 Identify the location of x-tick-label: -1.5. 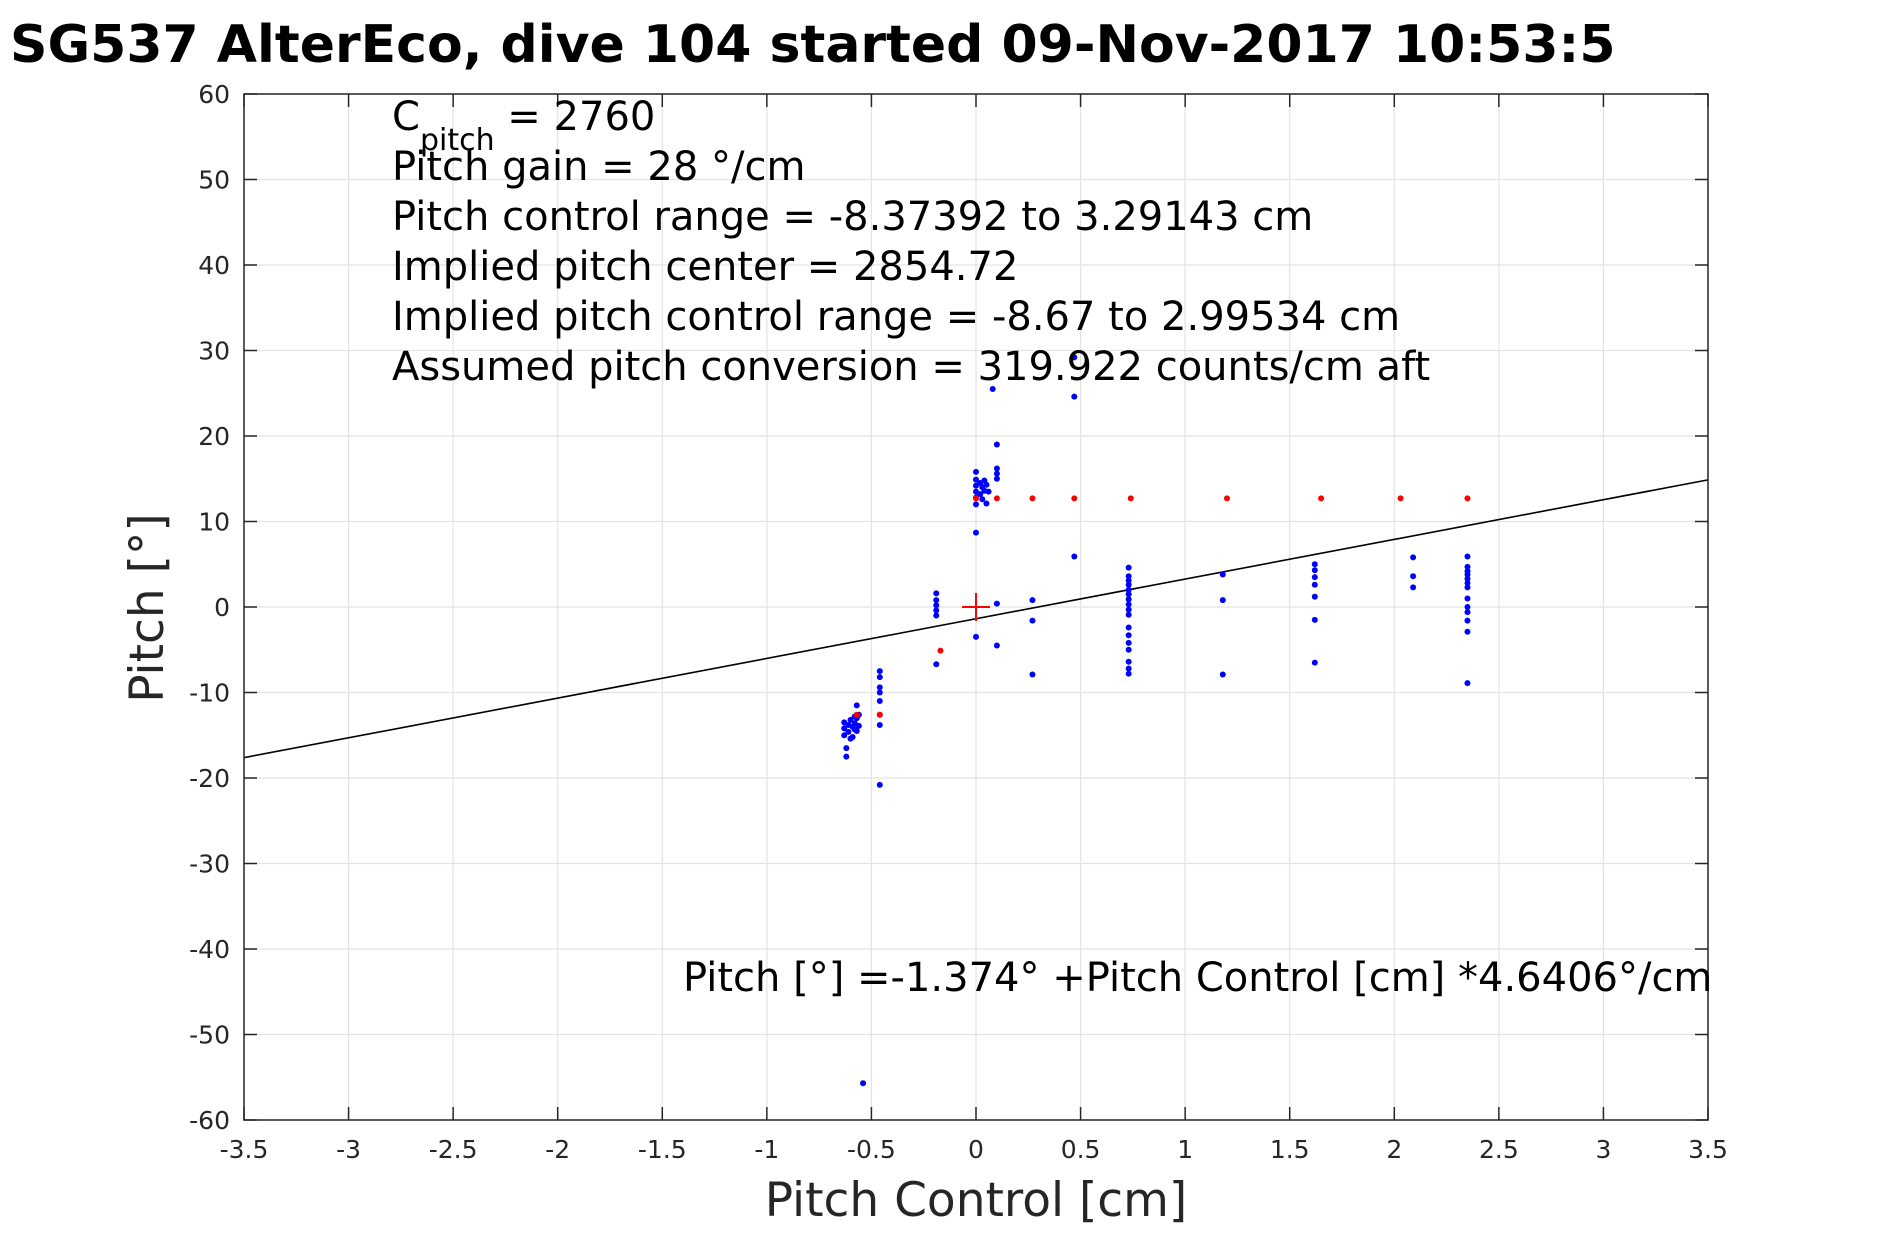
(662, 1149).